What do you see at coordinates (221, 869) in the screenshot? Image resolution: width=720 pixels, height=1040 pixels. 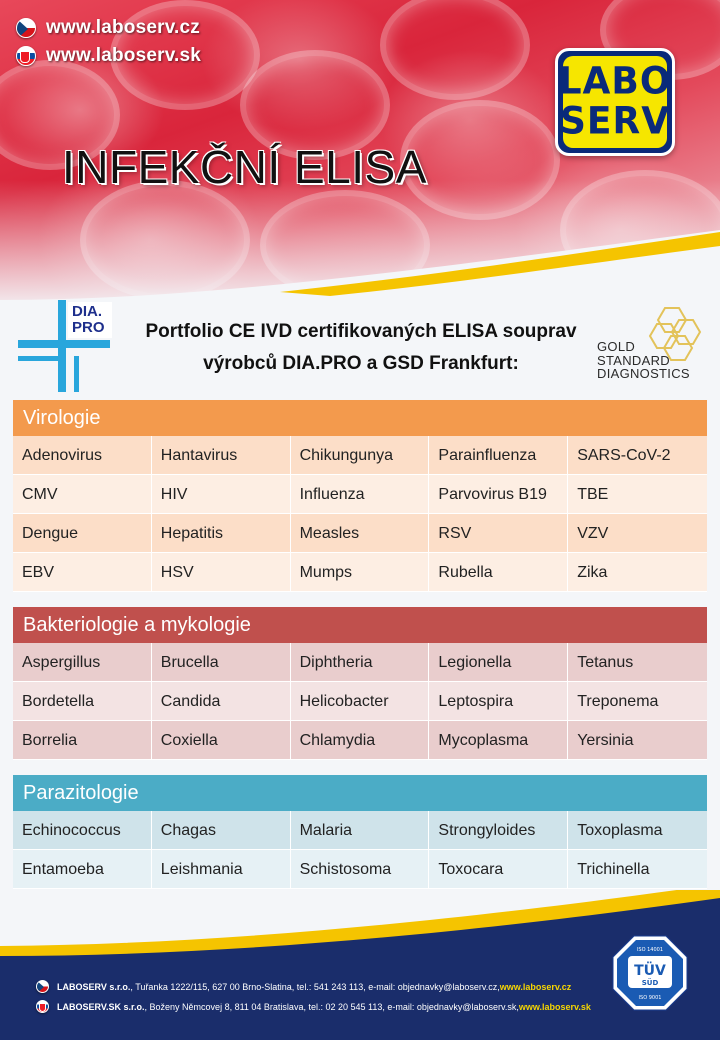 I see `table-cell: Leishmania` at bounding box center [221, 869].